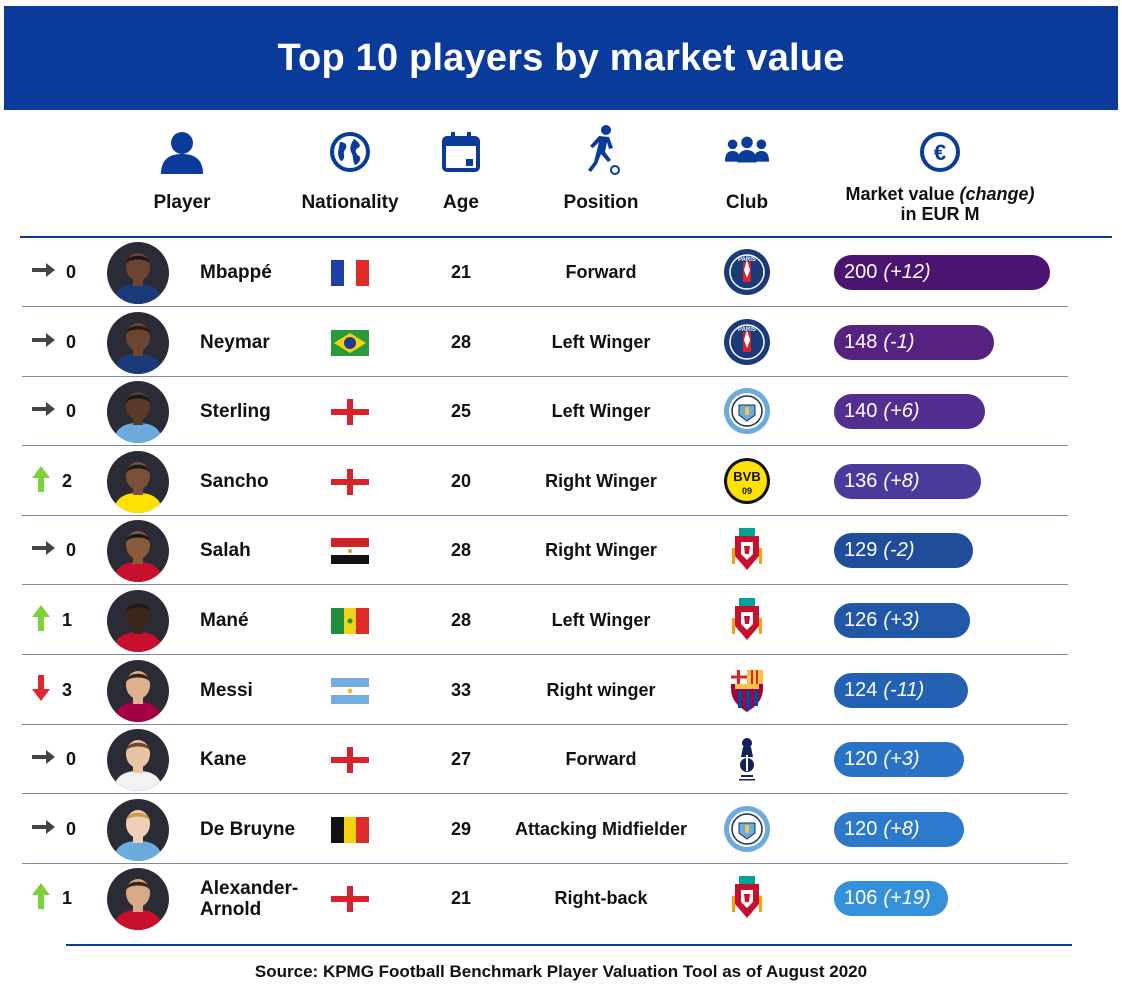 This screenshot has height=1004, width=1122. I want to click on page-title: Top 10 players by market value, so click(561, 57).